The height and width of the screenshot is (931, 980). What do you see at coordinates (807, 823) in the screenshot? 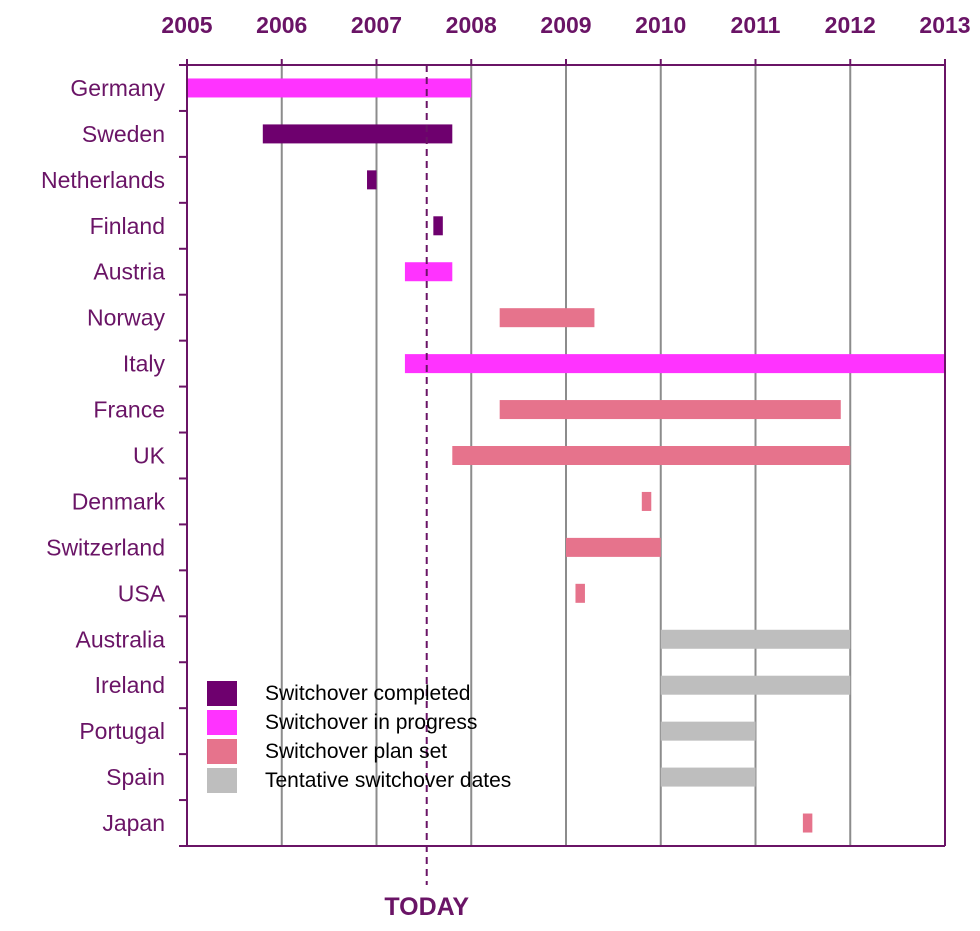
I see `bar-japan` at bounding box center [807, 823].